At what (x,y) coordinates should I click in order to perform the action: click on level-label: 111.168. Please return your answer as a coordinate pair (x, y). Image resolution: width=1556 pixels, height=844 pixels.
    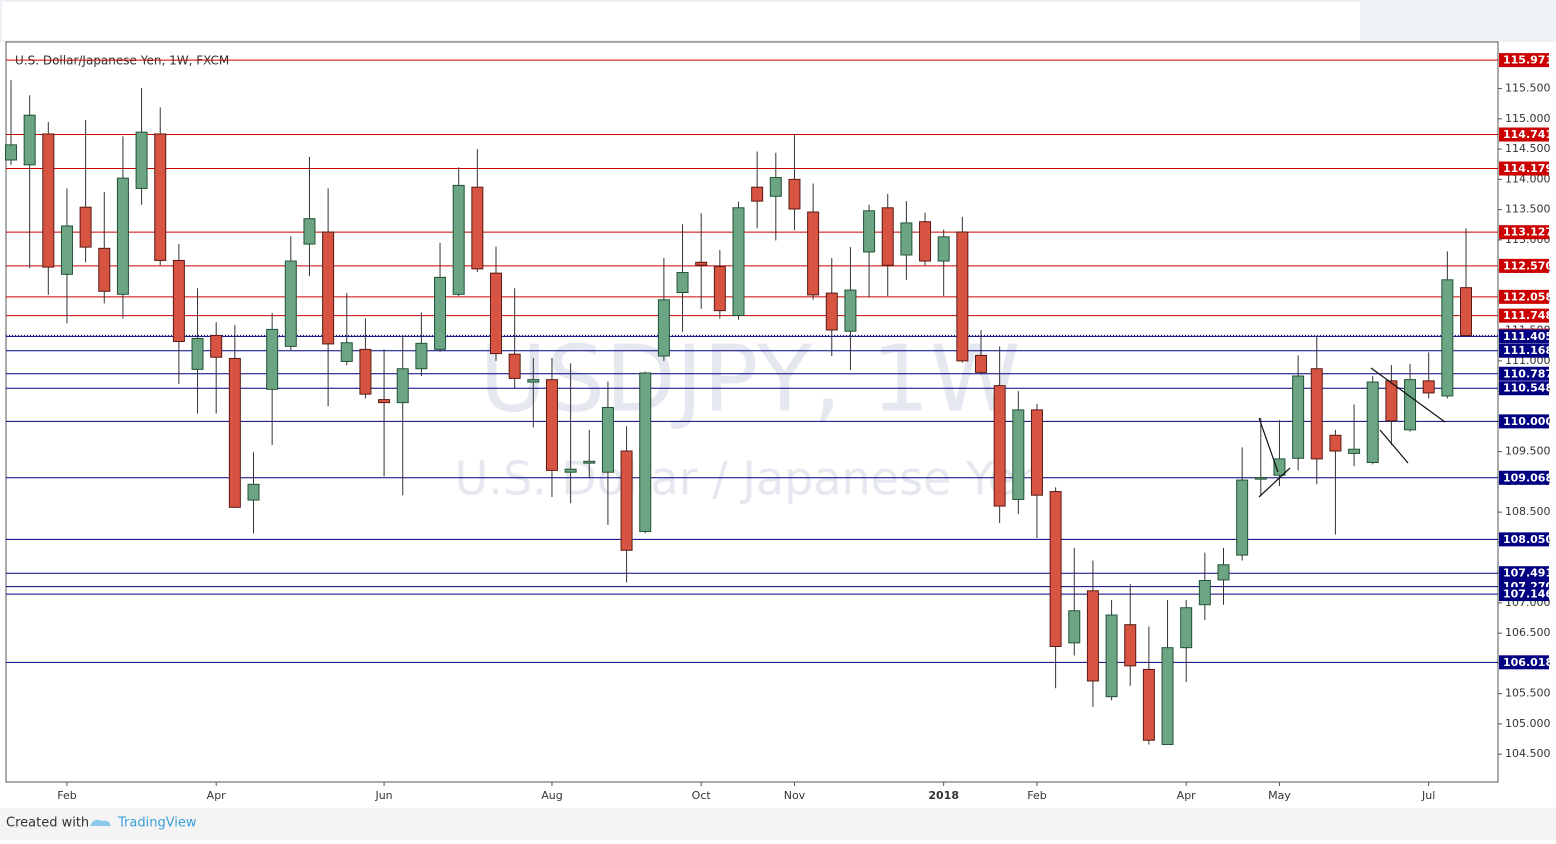
    Looking at the image, I should click on (1528, 350).